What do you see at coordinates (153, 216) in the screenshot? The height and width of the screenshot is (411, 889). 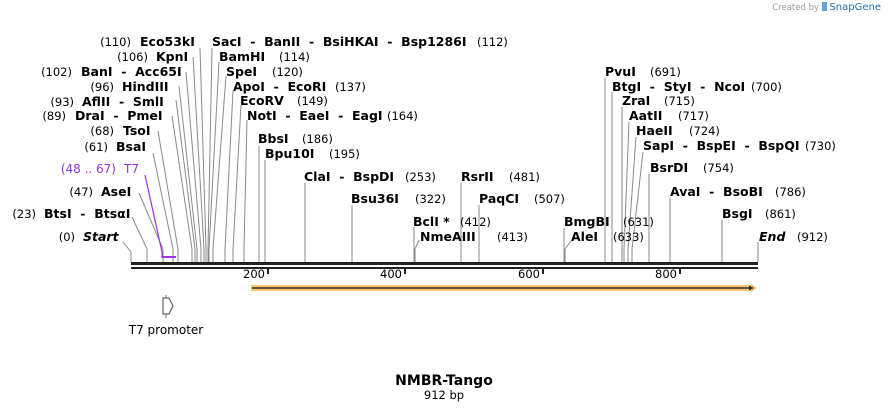 I see `t7-primer-leader` at bounding box center [153, 216].